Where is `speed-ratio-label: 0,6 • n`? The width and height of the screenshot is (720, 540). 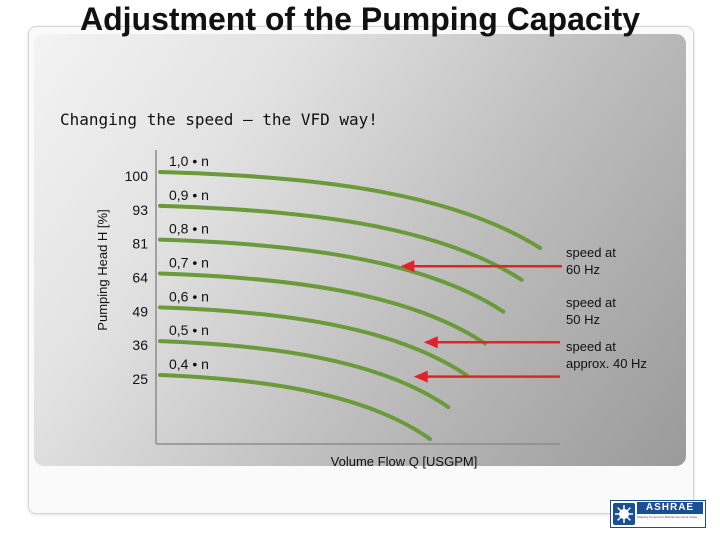
speed-ratio-label: 0,6 • n is located at coordinates (189, 296).